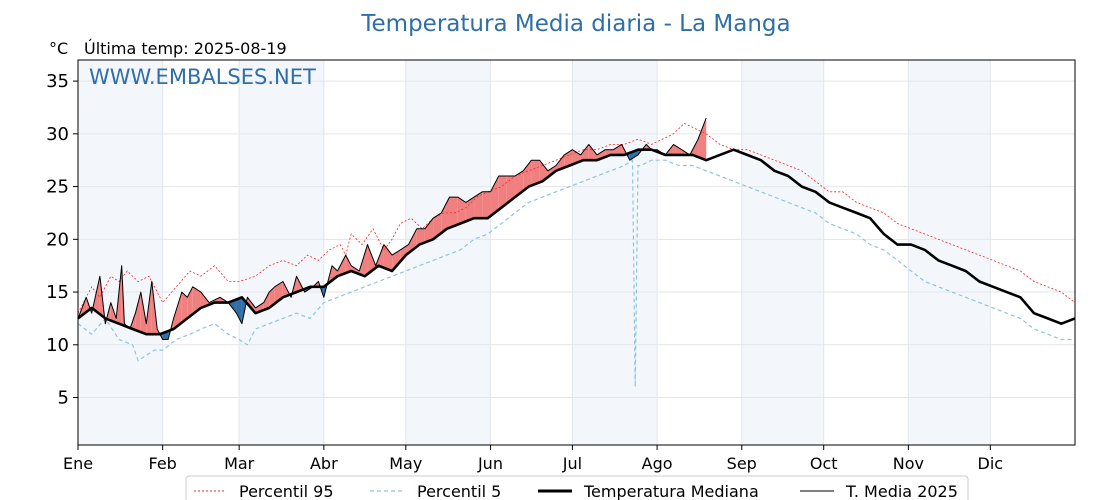  I want to click on y-axis-ticks: 5 10 15 20 25 30 35, so click(62, 240).